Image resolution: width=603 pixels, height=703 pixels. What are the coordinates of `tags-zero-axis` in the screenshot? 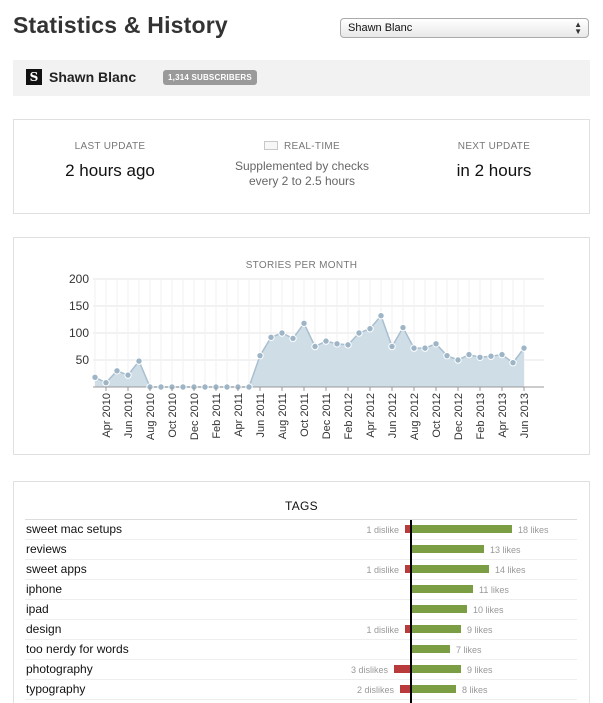 It's located at (411, 611).